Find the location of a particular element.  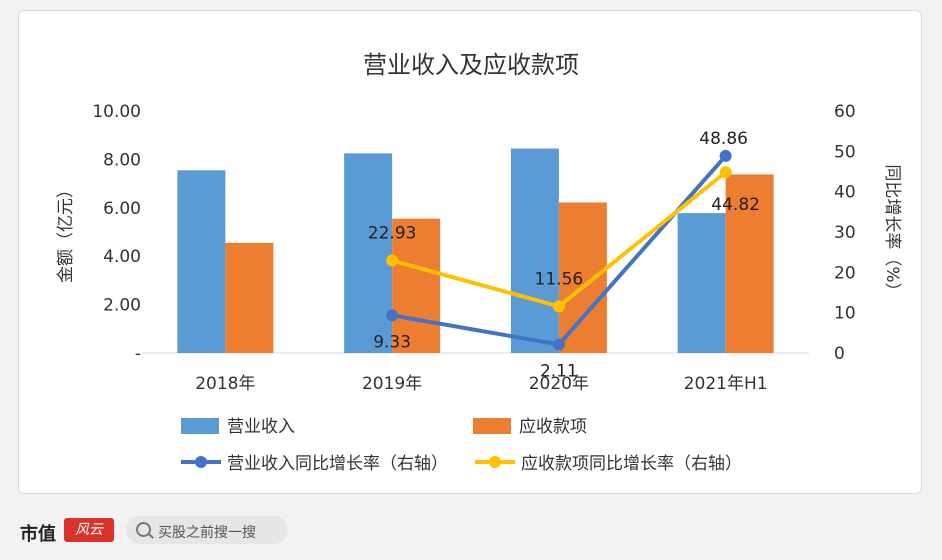

legend-label: 应收款项同比增长率（右轴） is located at coordinates (631, 464).